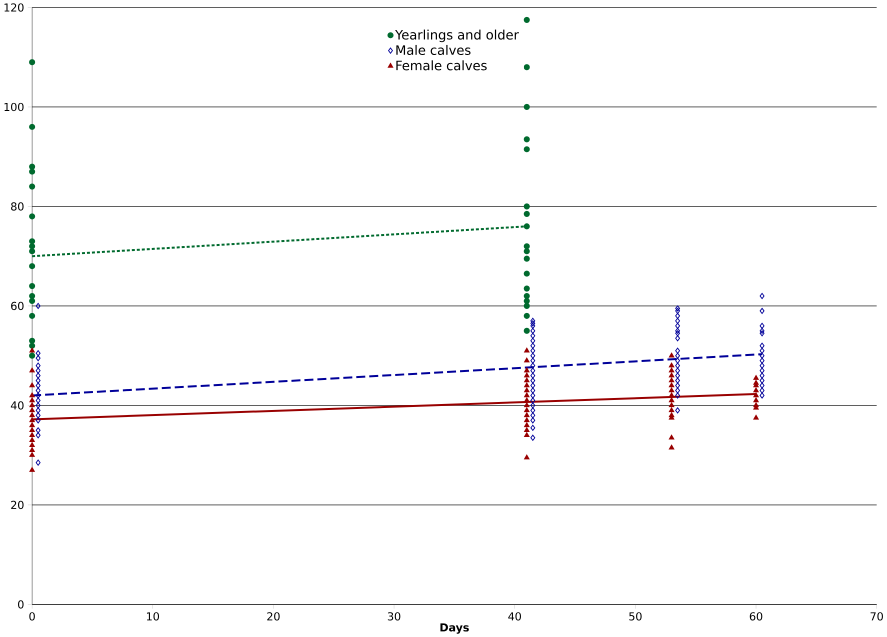 This screenshot has height=637, width=887. Describe the element at coordinates (441, 65) in the screenshot. I see `legend-label: Female calves` at that location.